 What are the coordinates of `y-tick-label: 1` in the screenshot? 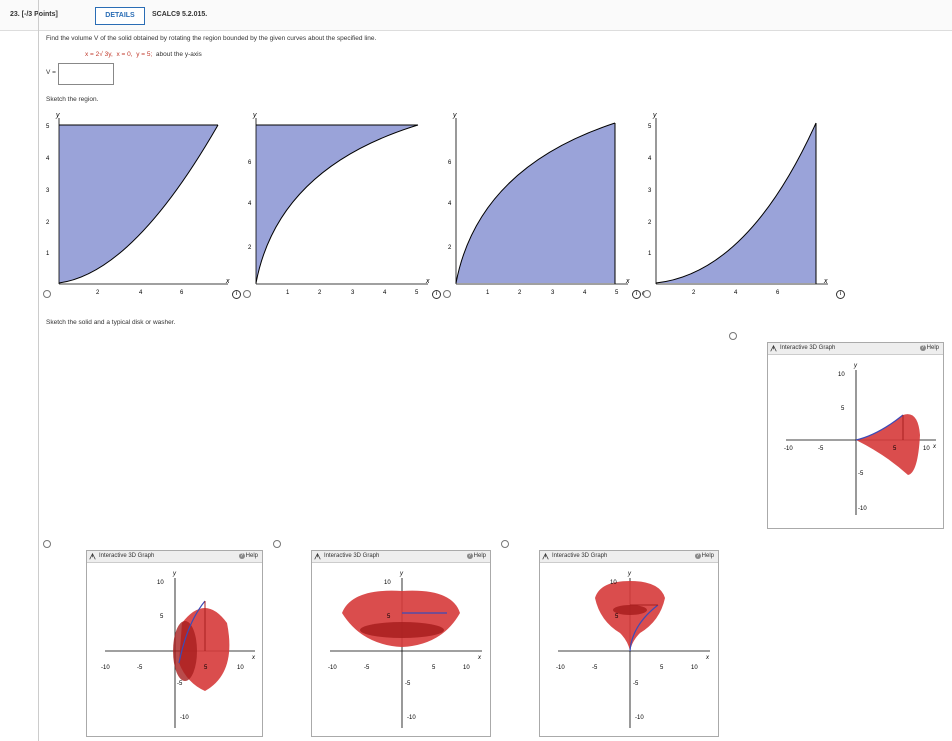 It's located at (650, 254).